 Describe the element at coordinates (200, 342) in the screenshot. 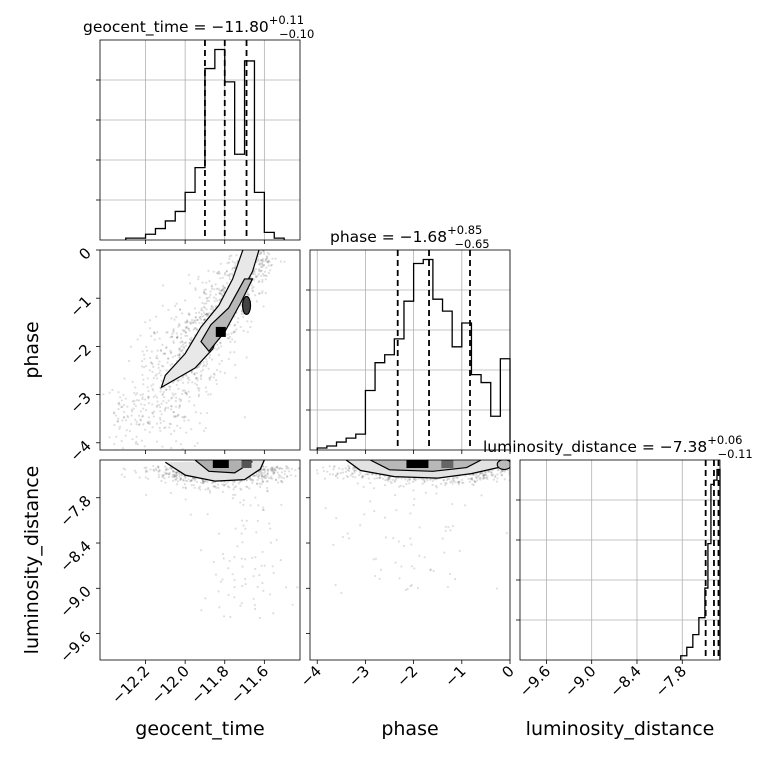

I see `panel-geocent_time-vs-phase` at that location.